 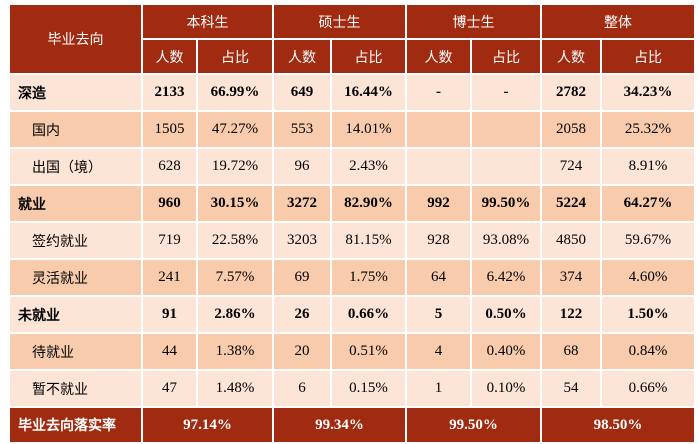 What do you see at coordinates (302, 203) in the screenshot?
I see `count-cell: 3272` at bounding box center [302, 203].